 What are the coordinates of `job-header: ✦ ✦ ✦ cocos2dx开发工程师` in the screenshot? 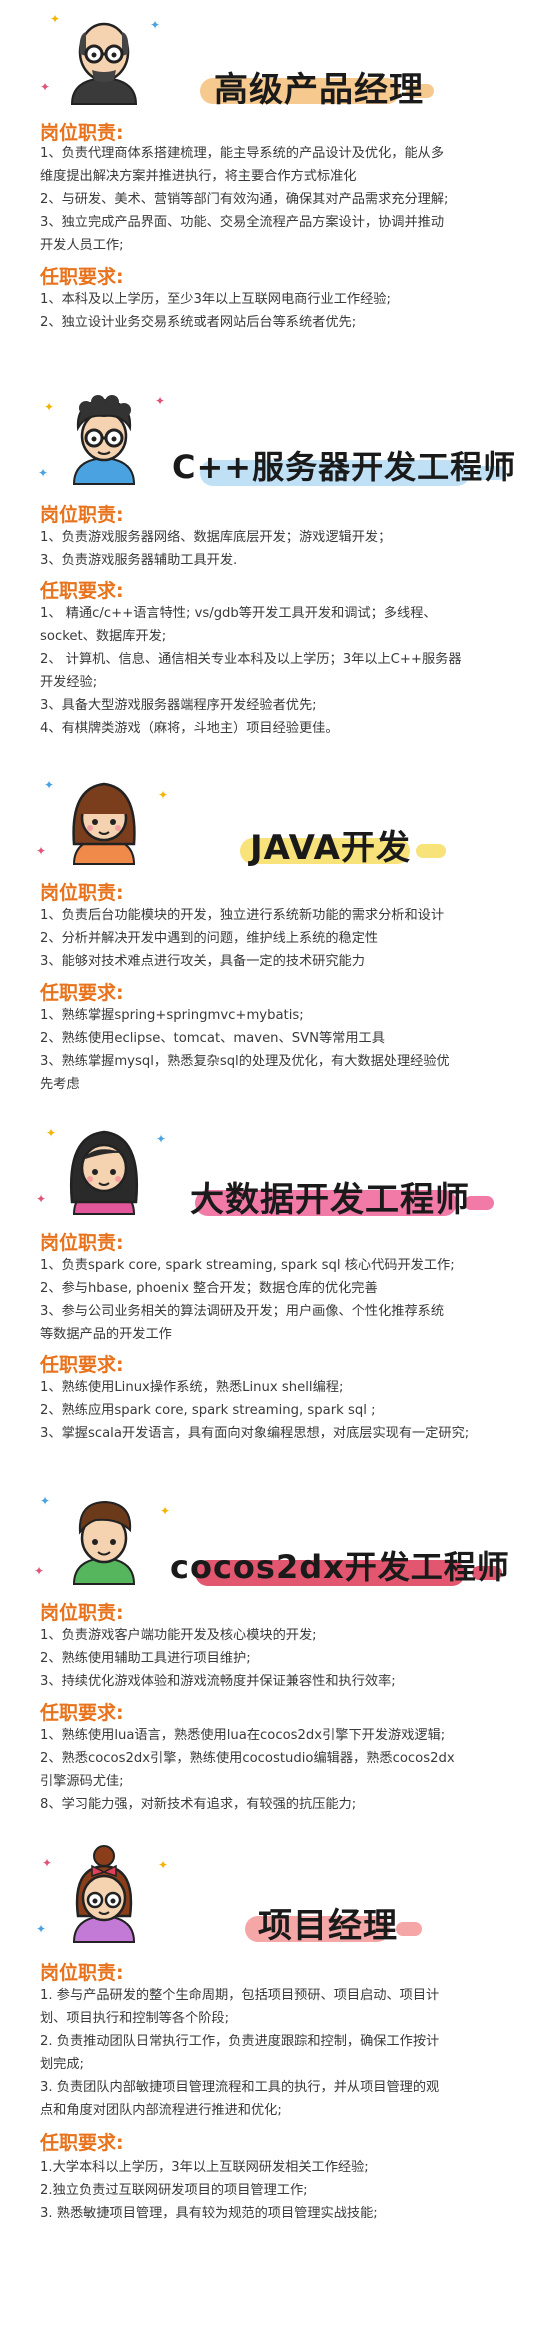 It's located at (275, 1536).